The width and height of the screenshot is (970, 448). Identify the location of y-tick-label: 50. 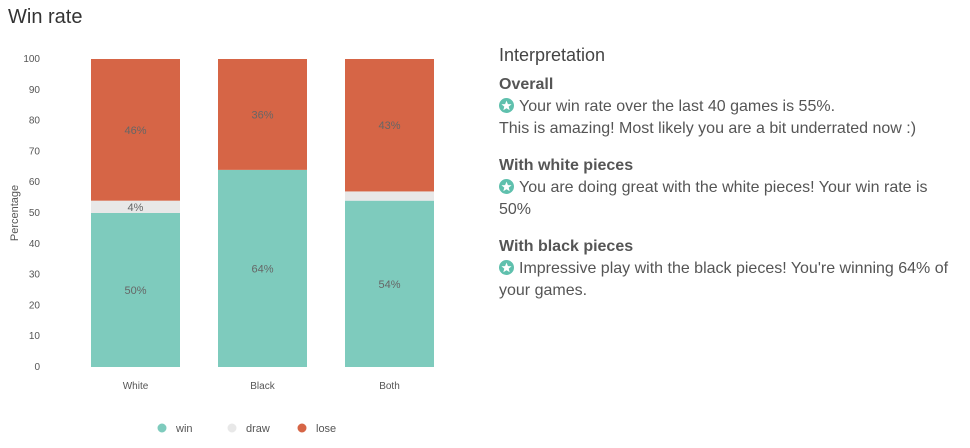
(35, 213).